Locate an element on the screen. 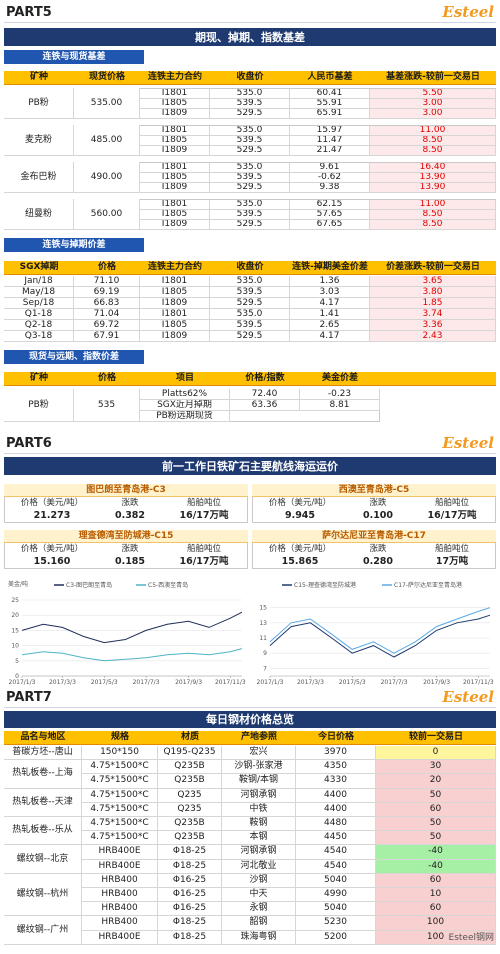 The height and width of the screenshot is (954, 500). table-cell: Q3-18 is located at coordinates (39, 336).